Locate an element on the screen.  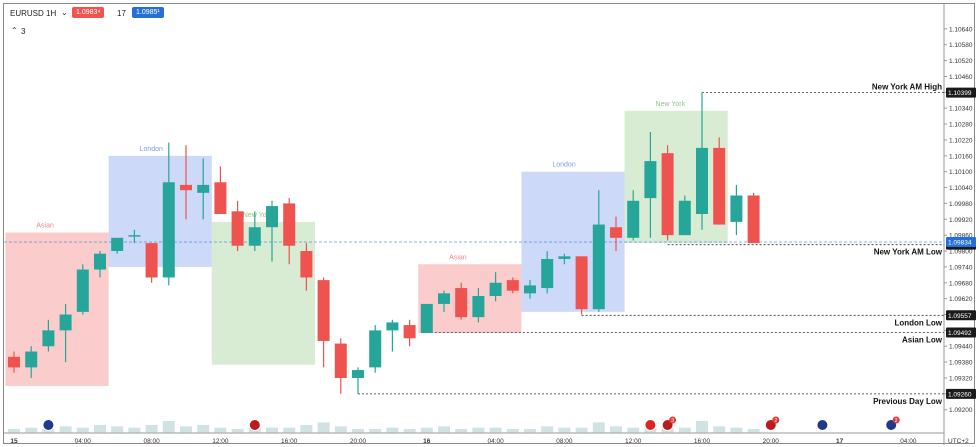
chevron-down-icon: ⌄ is located at coordinates (64, 12).